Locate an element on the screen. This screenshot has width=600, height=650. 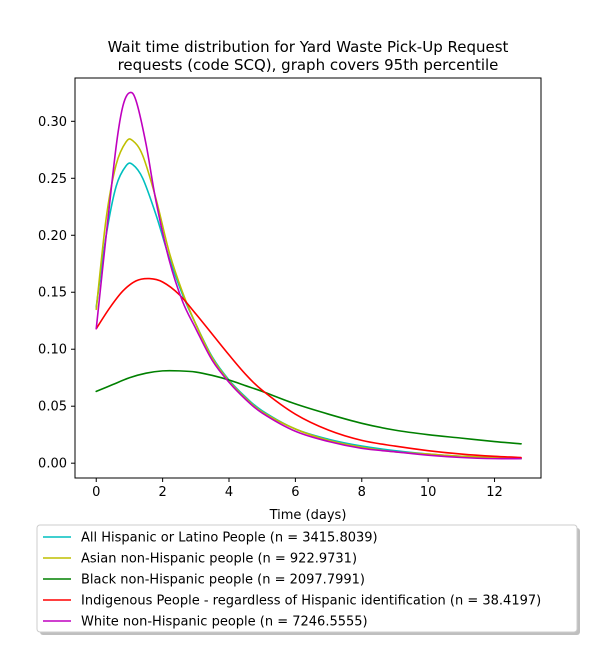
x-tick-label: 8 is located at coordinates (362, 492).